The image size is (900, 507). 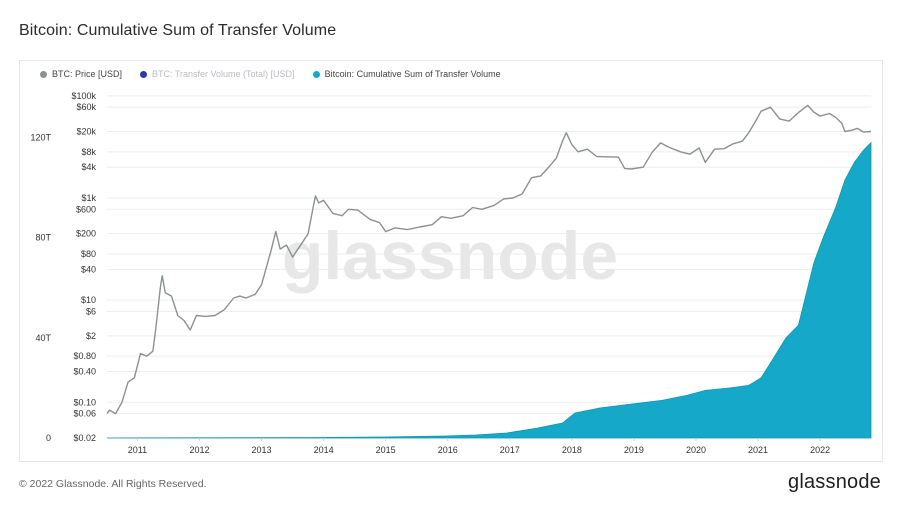 What do you see at coordinates (91, 336) in the screenshot?
I see `price-tick-label: $2` at bounding box center [91, 336].